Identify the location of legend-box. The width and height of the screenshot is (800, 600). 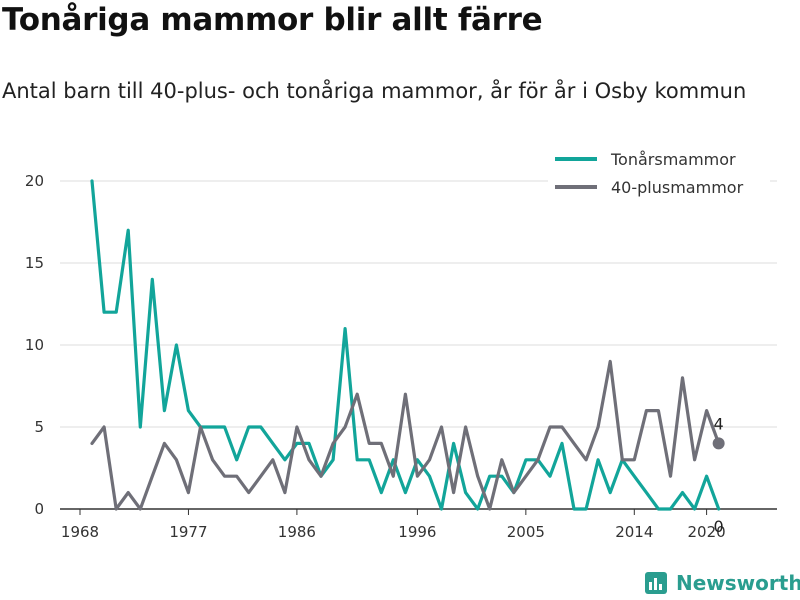
(659, 175).